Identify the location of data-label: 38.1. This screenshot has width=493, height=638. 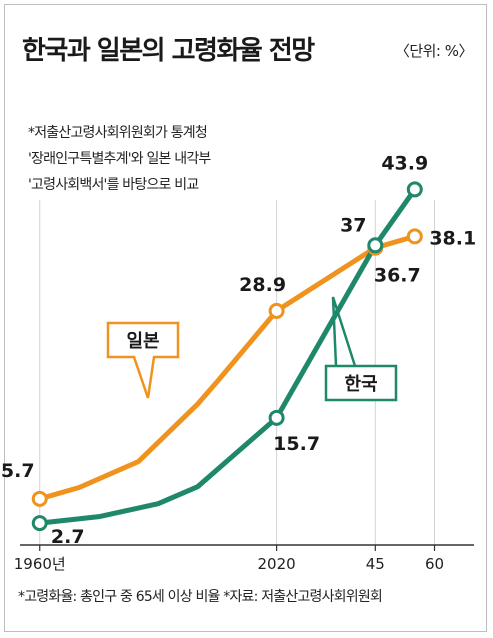
(452, 238).